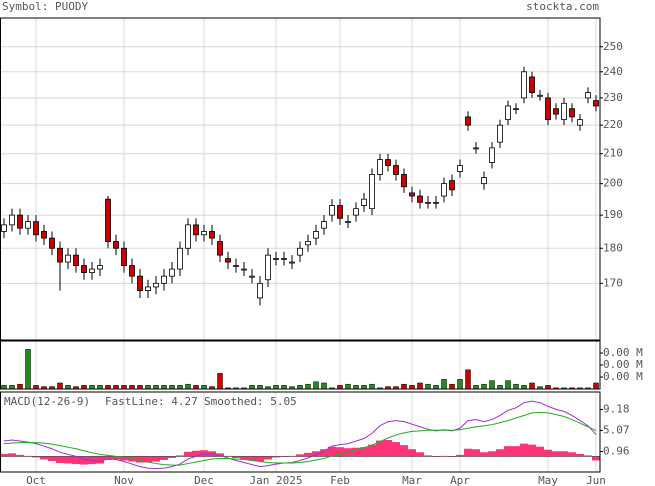  Describe the element at coordinates (124, 480) in the screenshot. I see `x-tick-label: Nov` at that location.